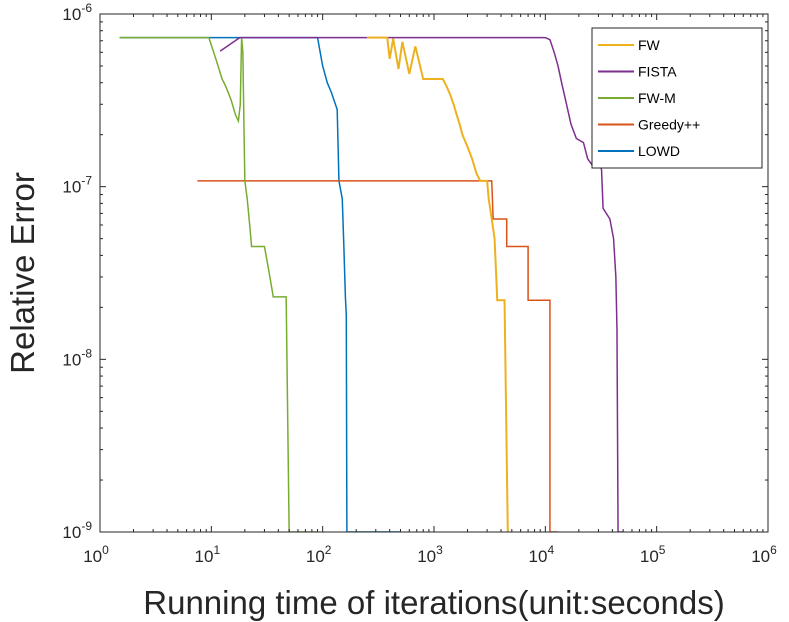 The image size is (789, 622). Describe the element at coordinates (629, 45) in the screenshot. I see `legend-item-fw: FW` at that location.